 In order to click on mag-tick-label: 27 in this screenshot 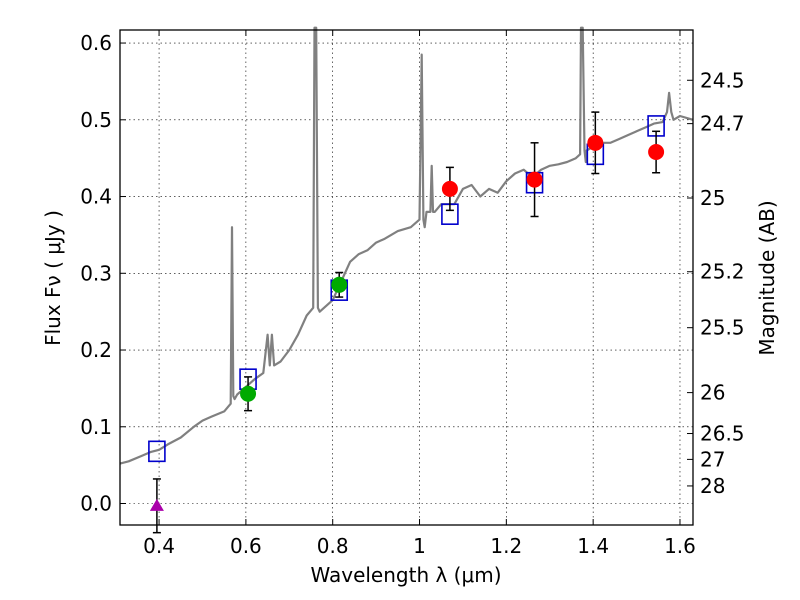, I will do `click(712, 459)`.